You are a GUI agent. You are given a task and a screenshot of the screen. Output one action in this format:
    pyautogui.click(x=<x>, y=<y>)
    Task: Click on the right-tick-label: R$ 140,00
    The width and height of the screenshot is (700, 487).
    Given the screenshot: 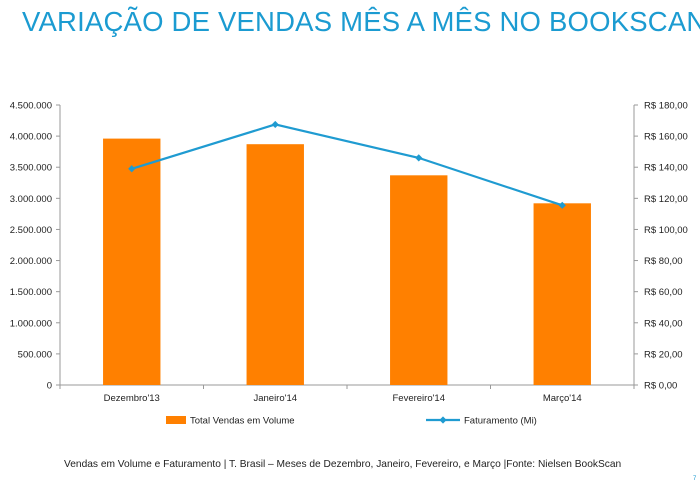 What is the action you would take?
    pyautogui.click(x=666, y=168)
    